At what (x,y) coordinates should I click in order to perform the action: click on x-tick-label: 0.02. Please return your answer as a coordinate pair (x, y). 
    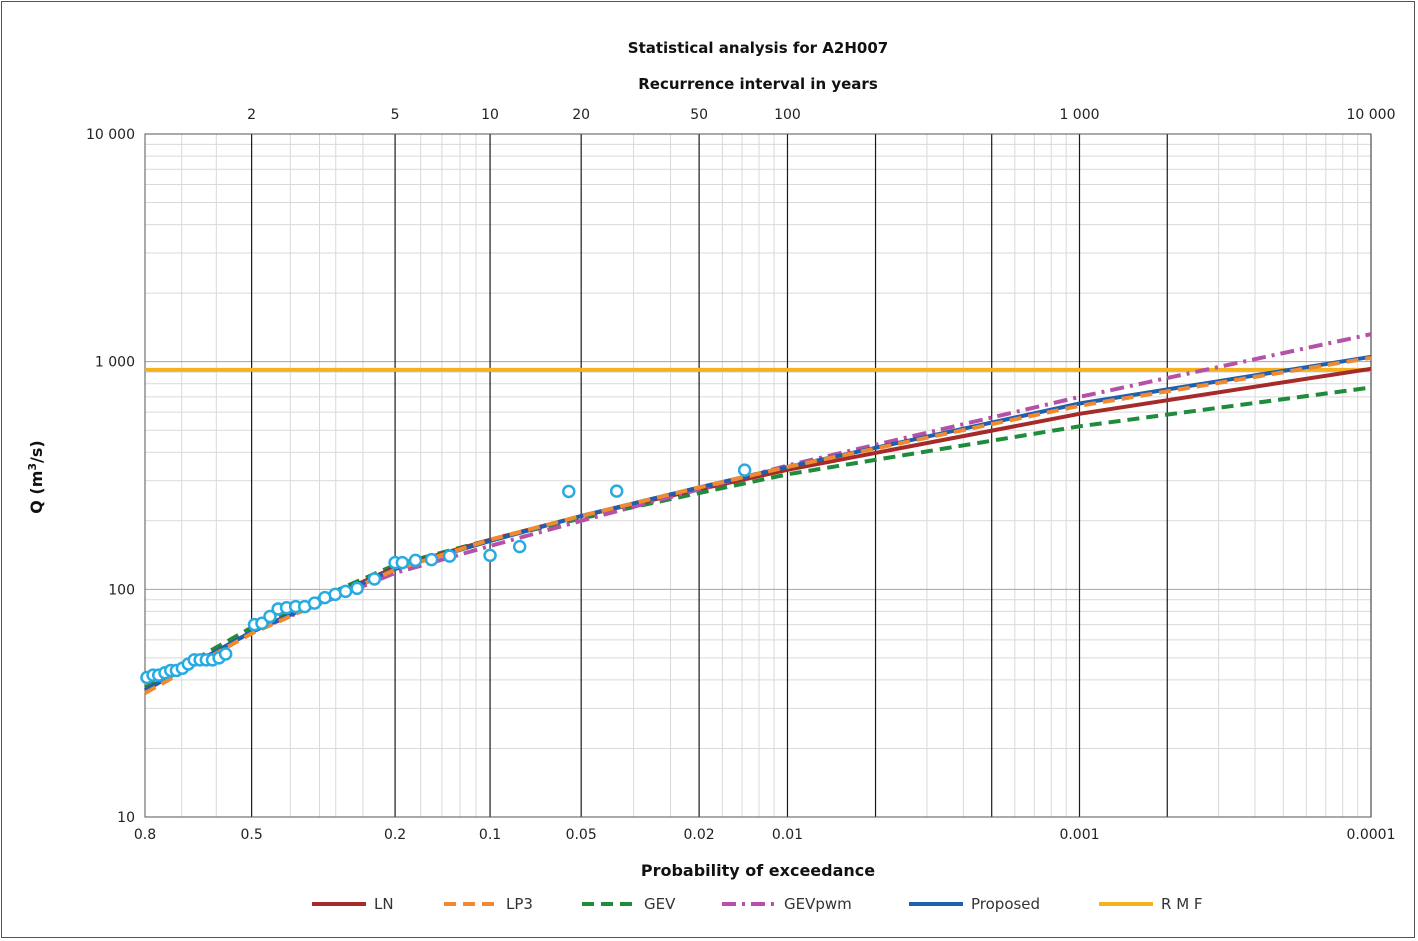
    Looking at the image, I should click on (699, 835).